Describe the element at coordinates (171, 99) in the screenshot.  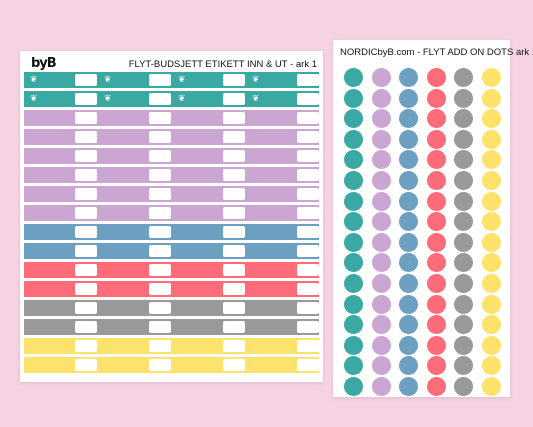
I see `sticker-row: ❦ ❦ ❦ ❦` at that location.